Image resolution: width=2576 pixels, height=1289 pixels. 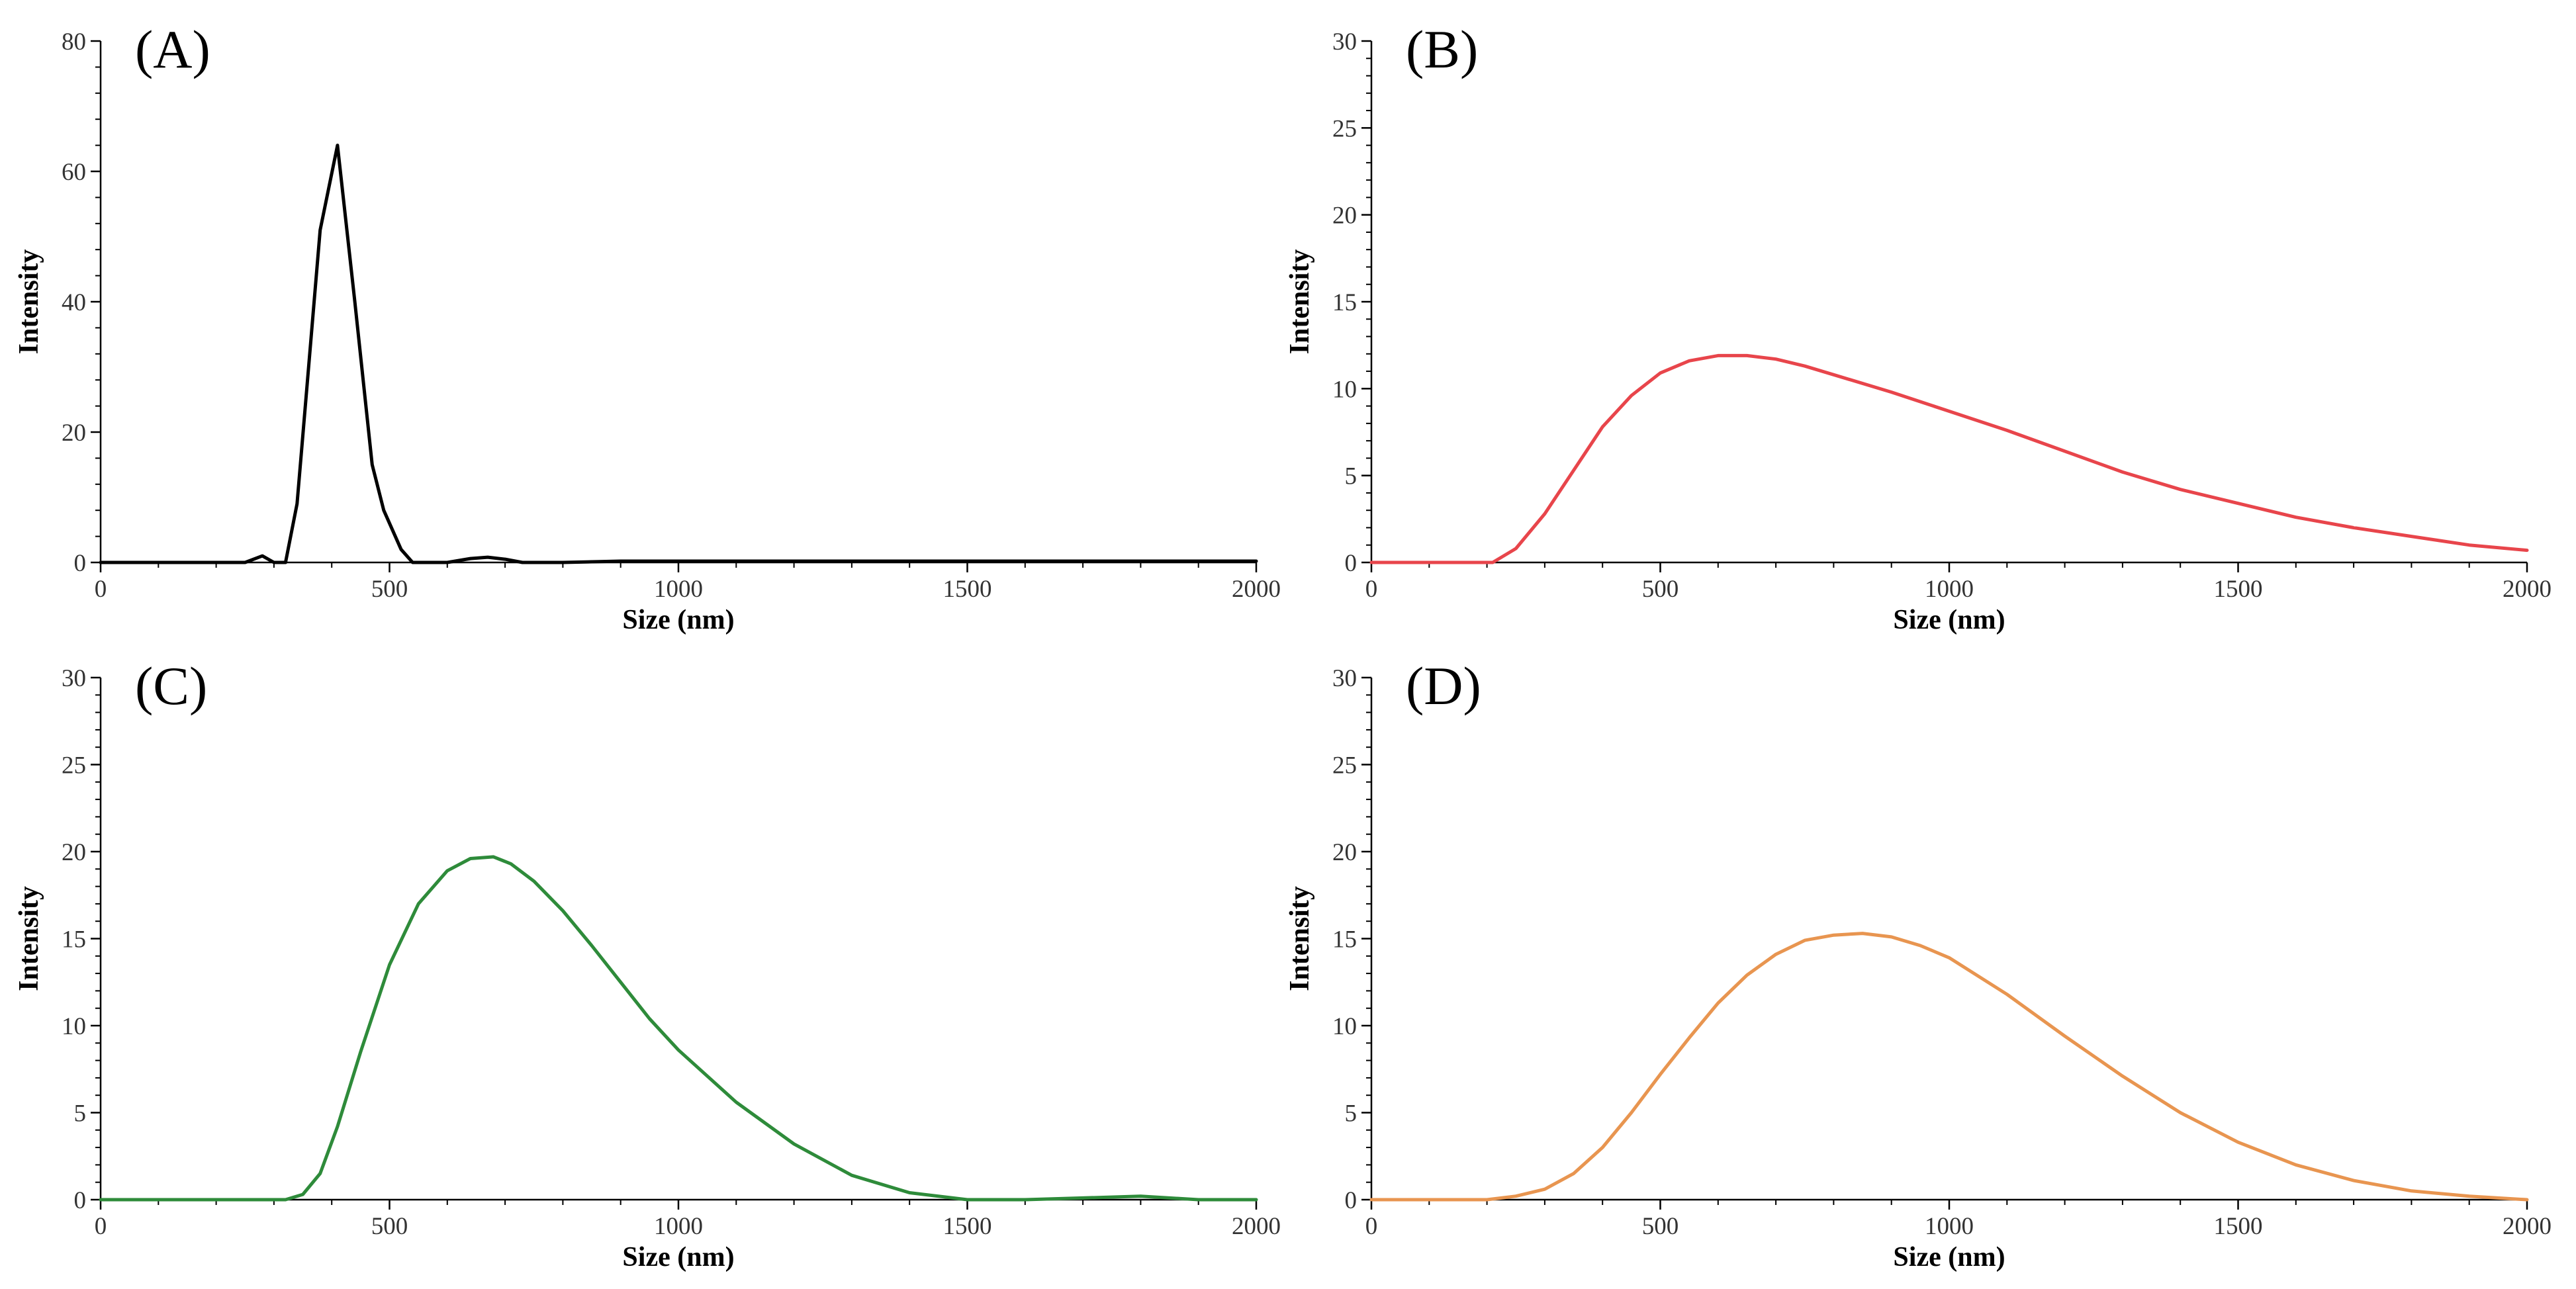 What do you see at coordinates (74, 172) in the screenshot?
I see `y-tick-label: 60` at bounding box center [74, 172].